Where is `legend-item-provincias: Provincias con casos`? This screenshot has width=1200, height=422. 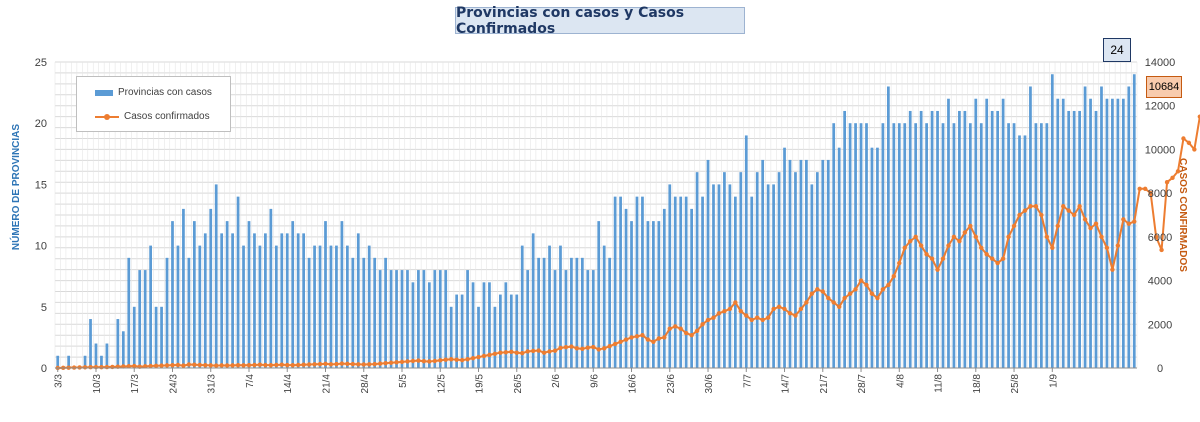
legend-item-provincias: Provincias con casos is located at coordinates (153, 92).